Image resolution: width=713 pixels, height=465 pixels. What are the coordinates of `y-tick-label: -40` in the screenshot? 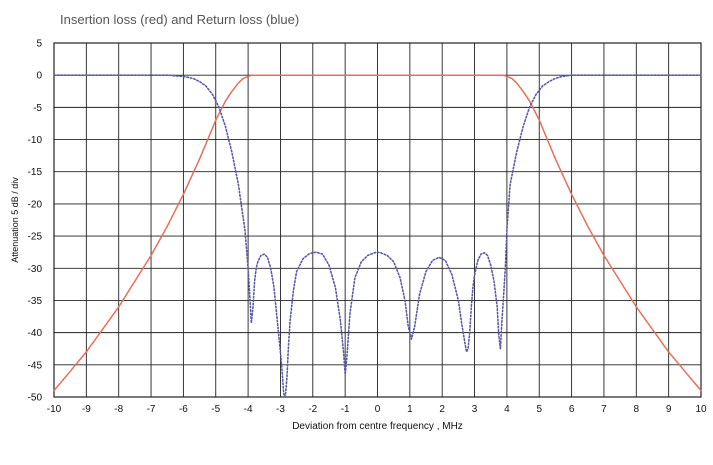 It's located at (35, 333).